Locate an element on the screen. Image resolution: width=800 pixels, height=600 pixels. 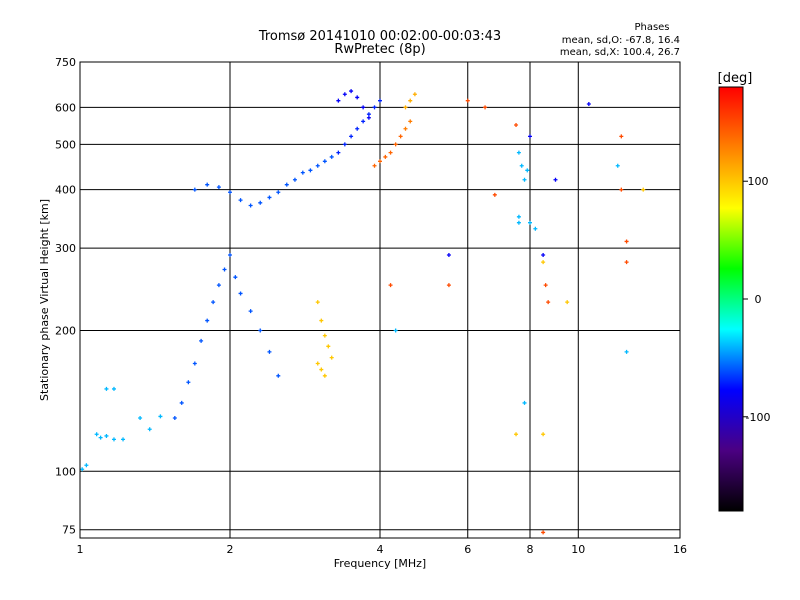
x-tick-label: 1 is located at coordinates (80, 549).